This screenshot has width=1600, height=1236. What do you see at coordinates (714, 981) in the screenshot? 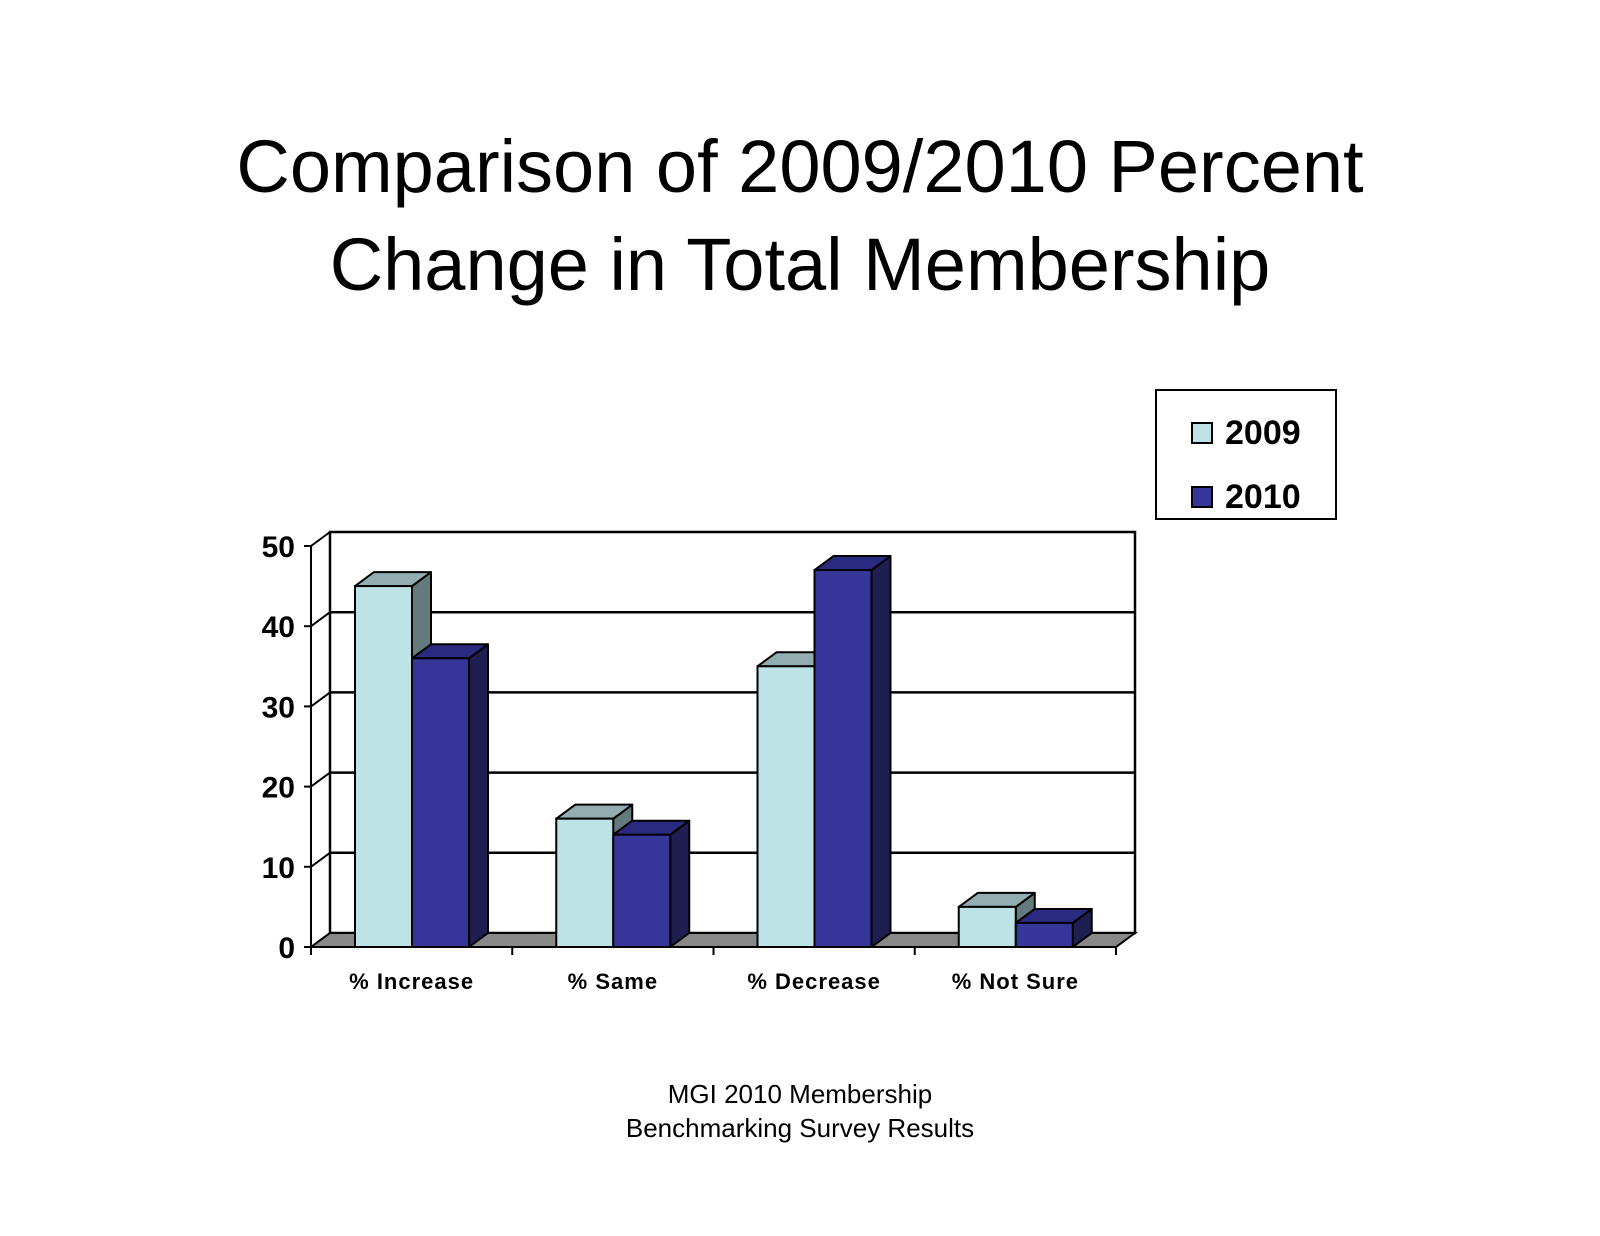
I see `x-axis-labels: % Increase % Same % Decrease % Not Sure` at bounding box center [714, 981].